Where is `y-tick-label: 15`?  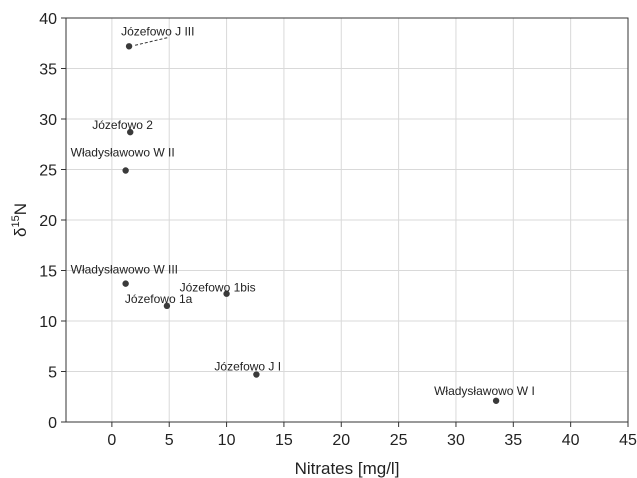
y-tick-label: 15 is located at coordinates (48, 272).